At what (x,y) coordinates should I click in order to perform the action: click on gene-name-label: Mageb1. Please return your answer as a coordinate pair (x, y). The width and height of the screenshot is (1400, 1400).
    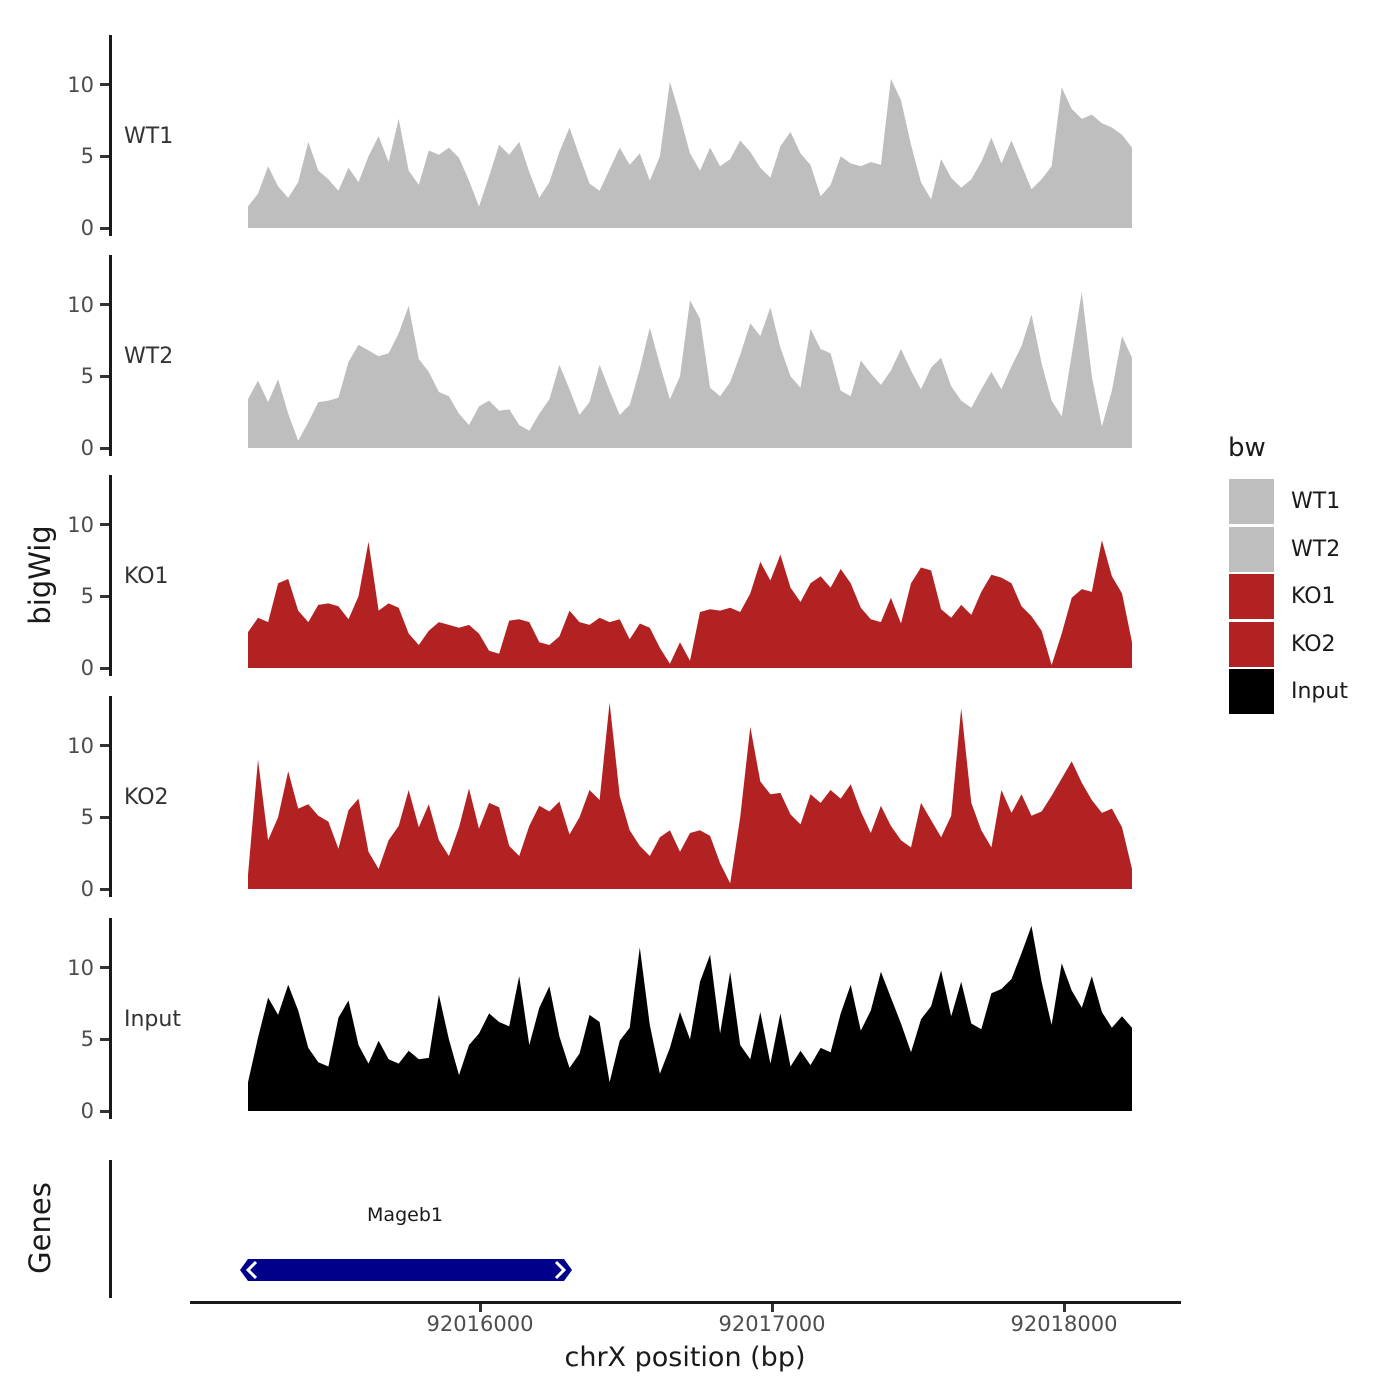
    Looking at the image, I should click on (405, 1215).